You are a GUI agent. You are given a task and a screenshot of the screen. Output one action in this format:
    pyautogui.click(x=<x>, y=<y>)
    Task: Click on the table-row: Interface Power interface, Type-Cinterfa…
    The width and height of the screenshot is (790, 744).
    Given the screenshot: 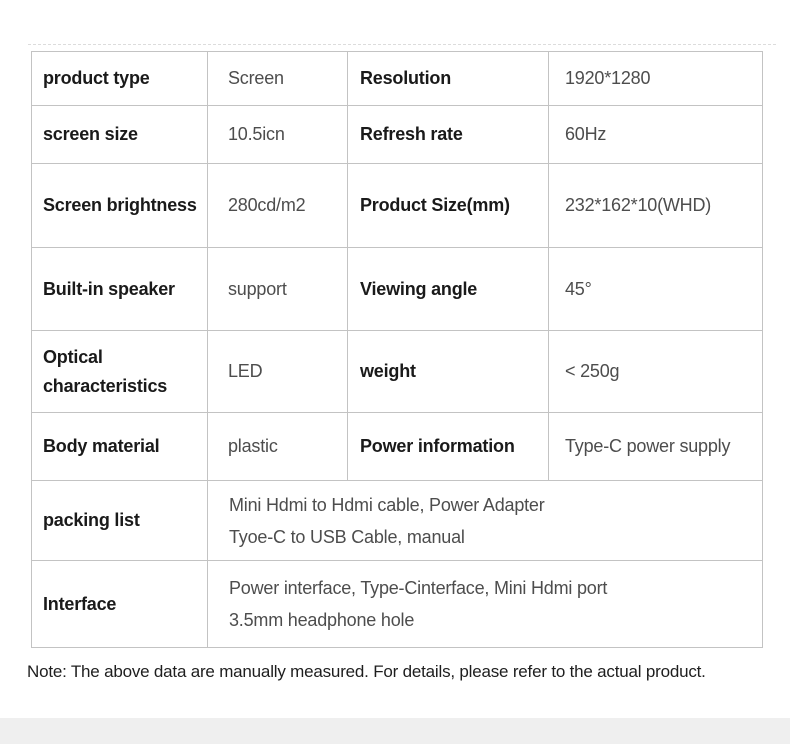 What is the action you would take?
    pyautogui.click(x=397, y=604)
    